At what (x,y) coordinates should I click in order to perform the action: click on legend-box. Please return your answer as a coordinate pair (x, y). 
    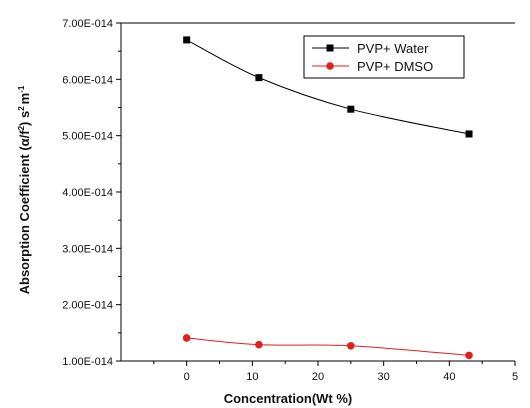
    Looking at the image, I should click on (384, 57).